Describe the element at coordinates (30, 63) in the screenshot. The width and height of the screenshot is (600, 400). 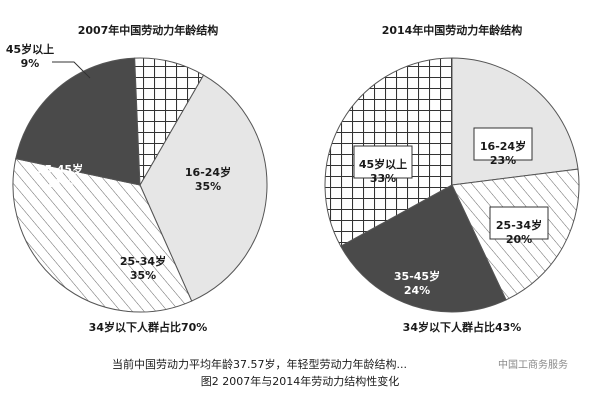
I see `pie-1-slice-value-label-3: 9%` at that location.